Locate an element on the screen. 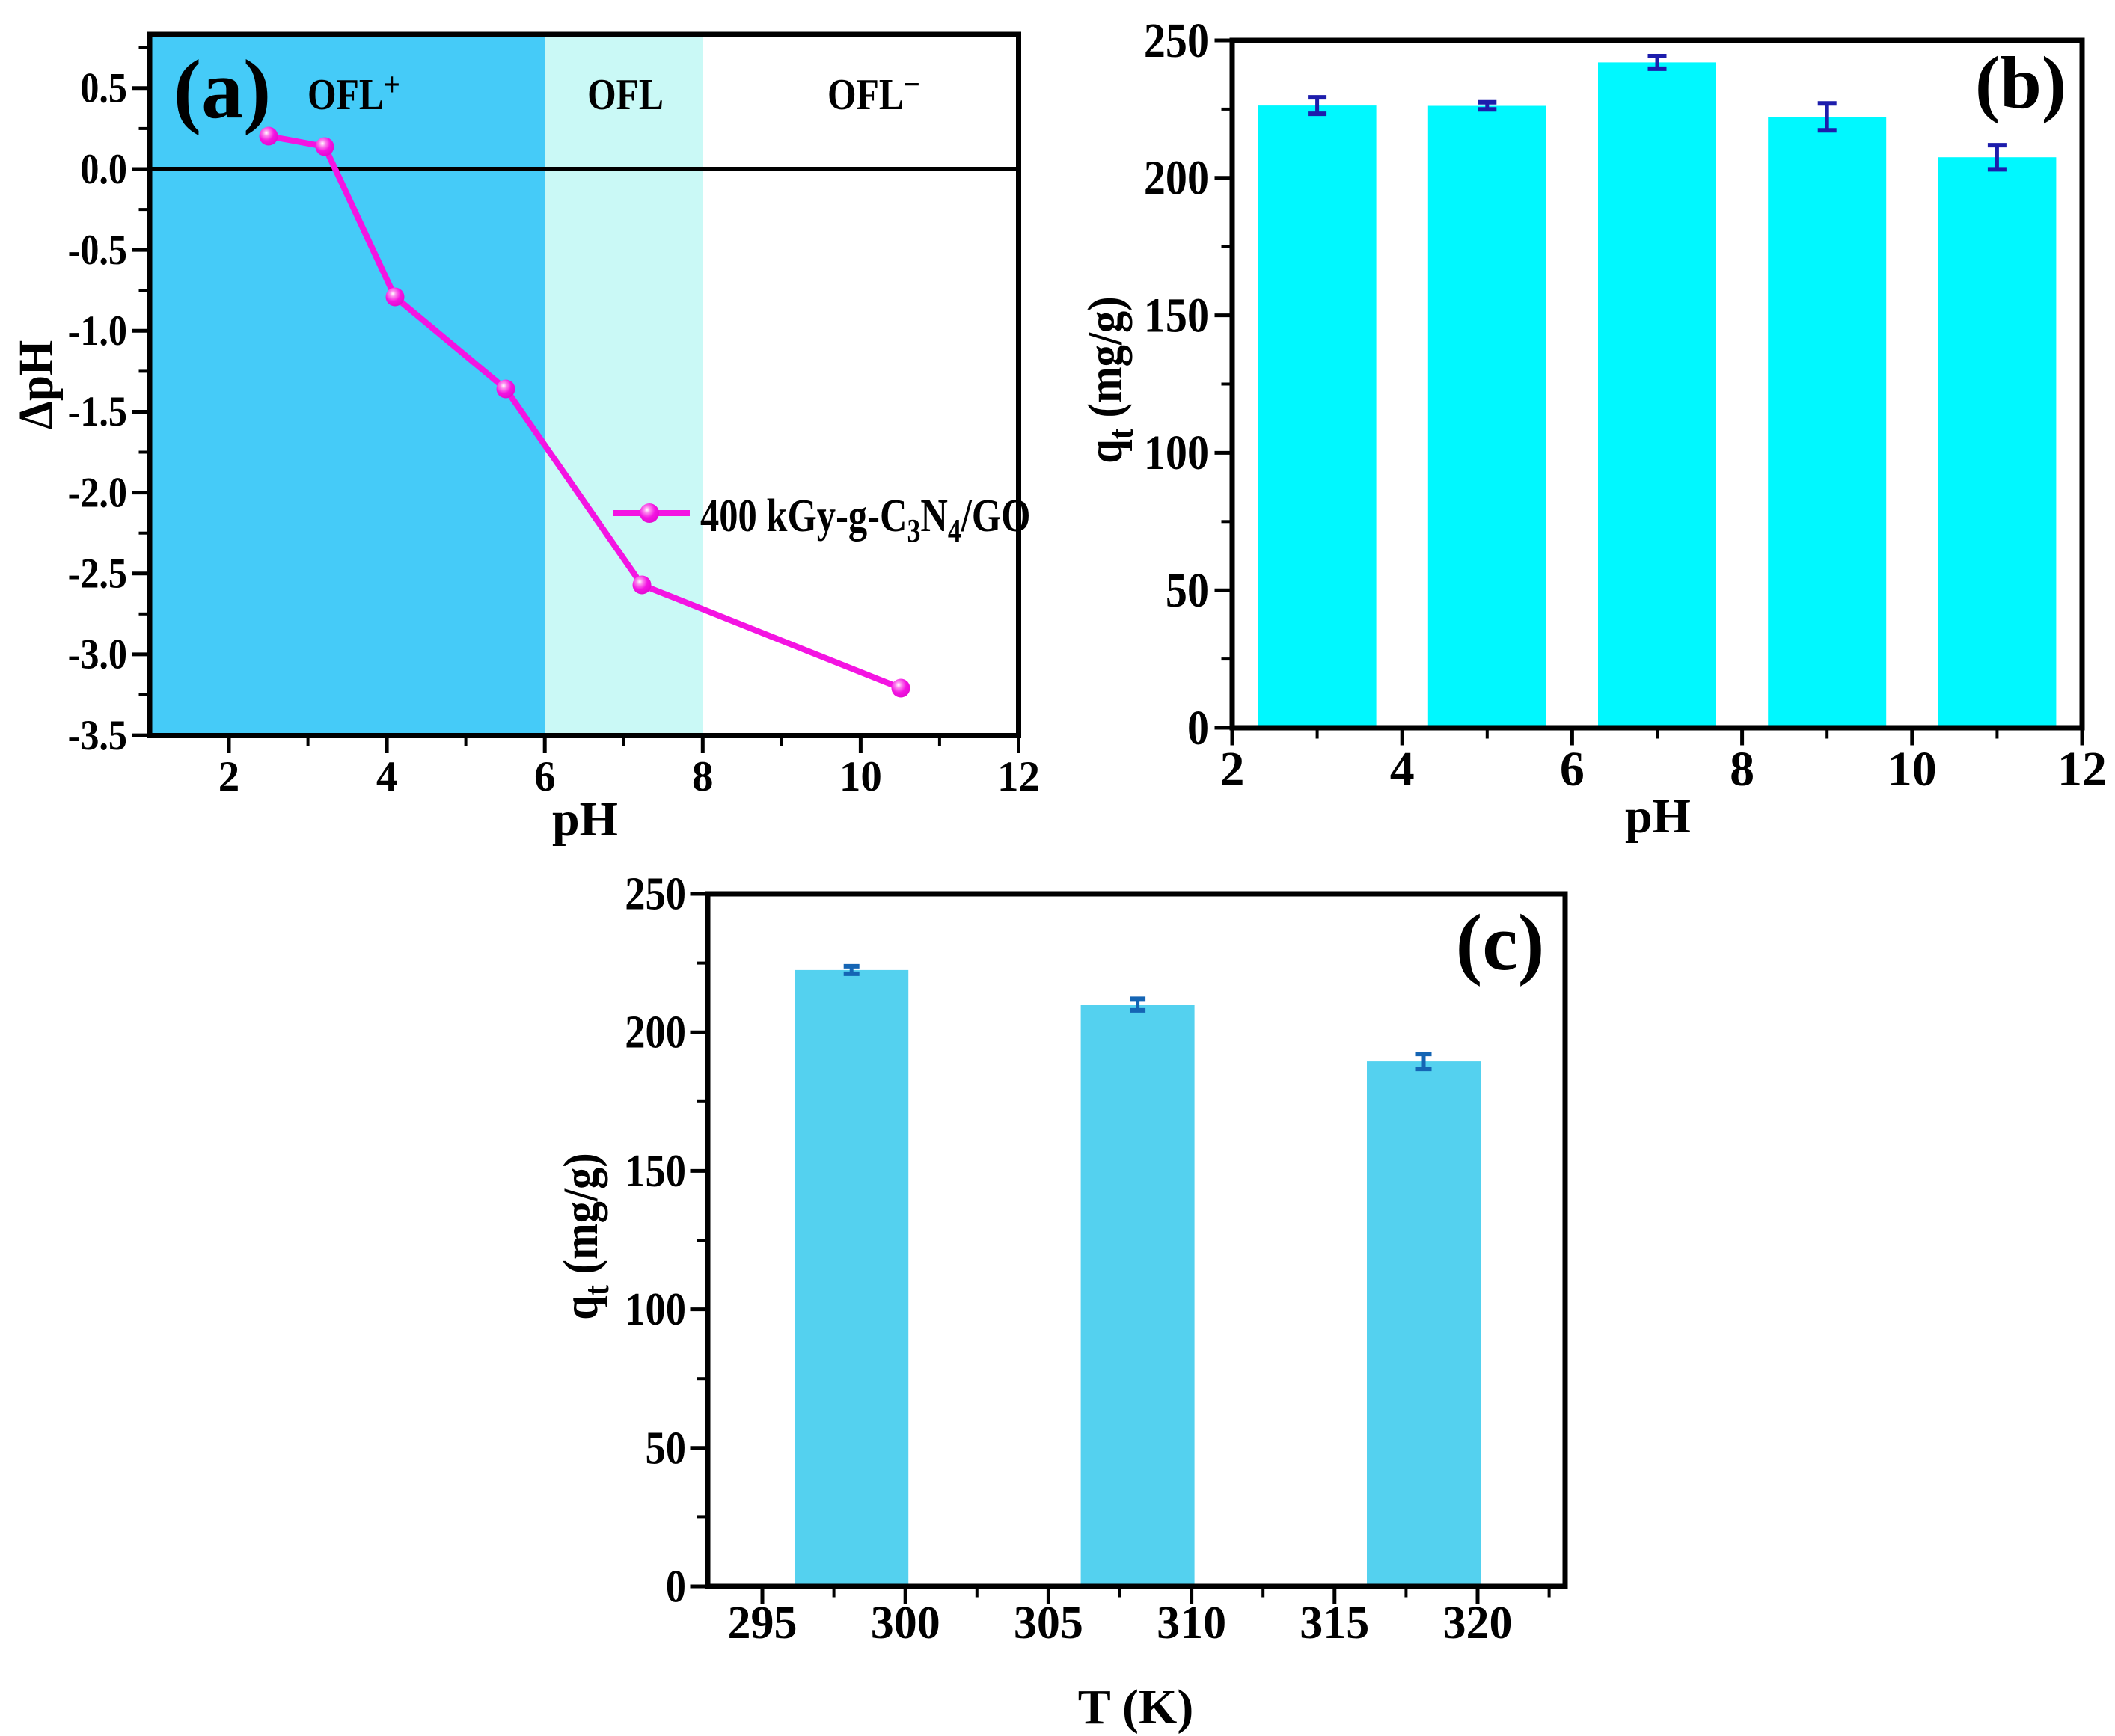 This screenshot has height=1736, width=2115. svg-text: 320 is located at coordinates (1478, 1623).